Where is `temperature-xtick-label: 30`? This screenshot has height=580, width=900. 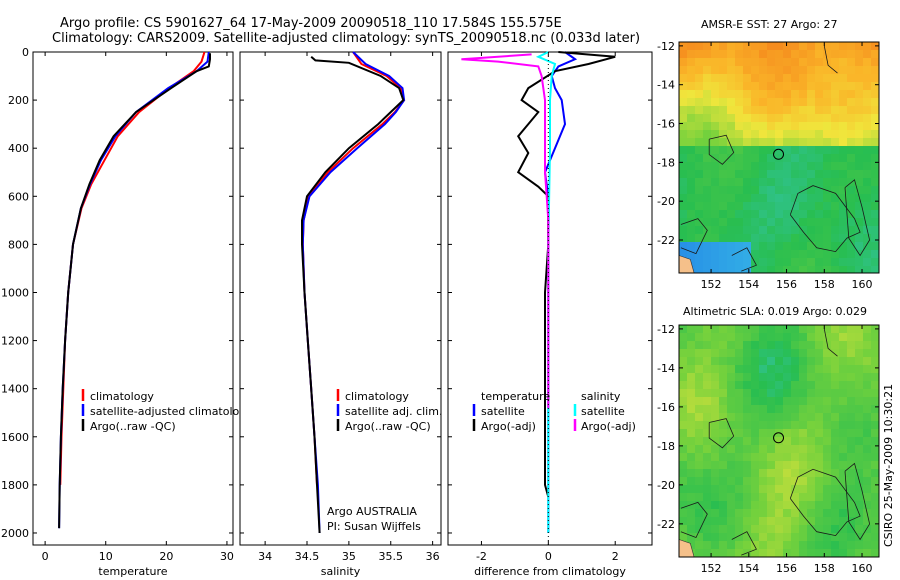 temperature-xtick-label: 30 is located at coordinates (227, 556).